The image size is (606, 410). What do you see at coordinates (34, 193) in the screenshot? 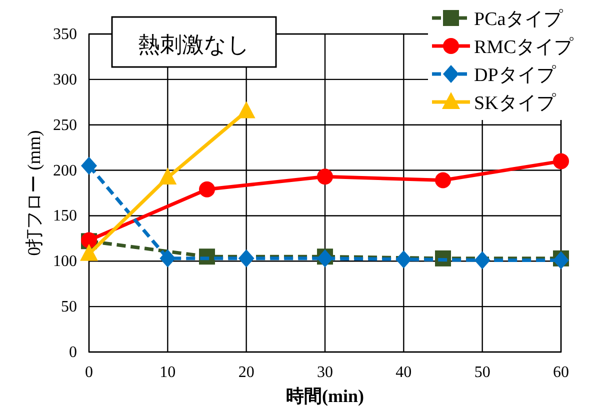
I see `y-axis-title: 0打フロー (mm)` at bounding box center [34, 193].